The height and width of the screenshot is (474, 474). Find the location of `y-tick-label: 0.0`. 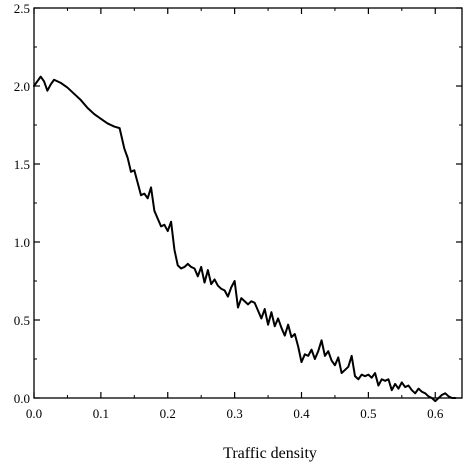

y-tick-label: 0.0 is located at coordinates (22, 398).